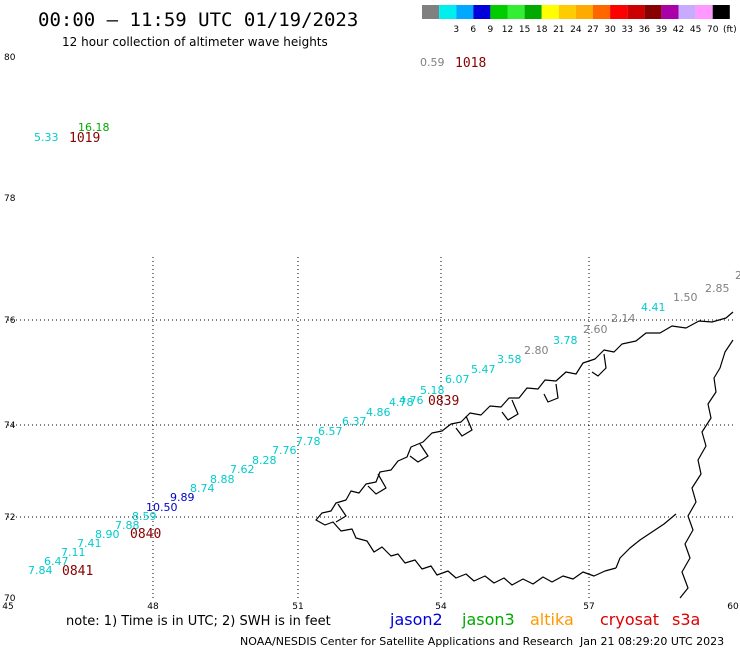  Describe the element at coordinates (588, 607) in the screenshot. I see `longitude-tick-label: 57` at that location.